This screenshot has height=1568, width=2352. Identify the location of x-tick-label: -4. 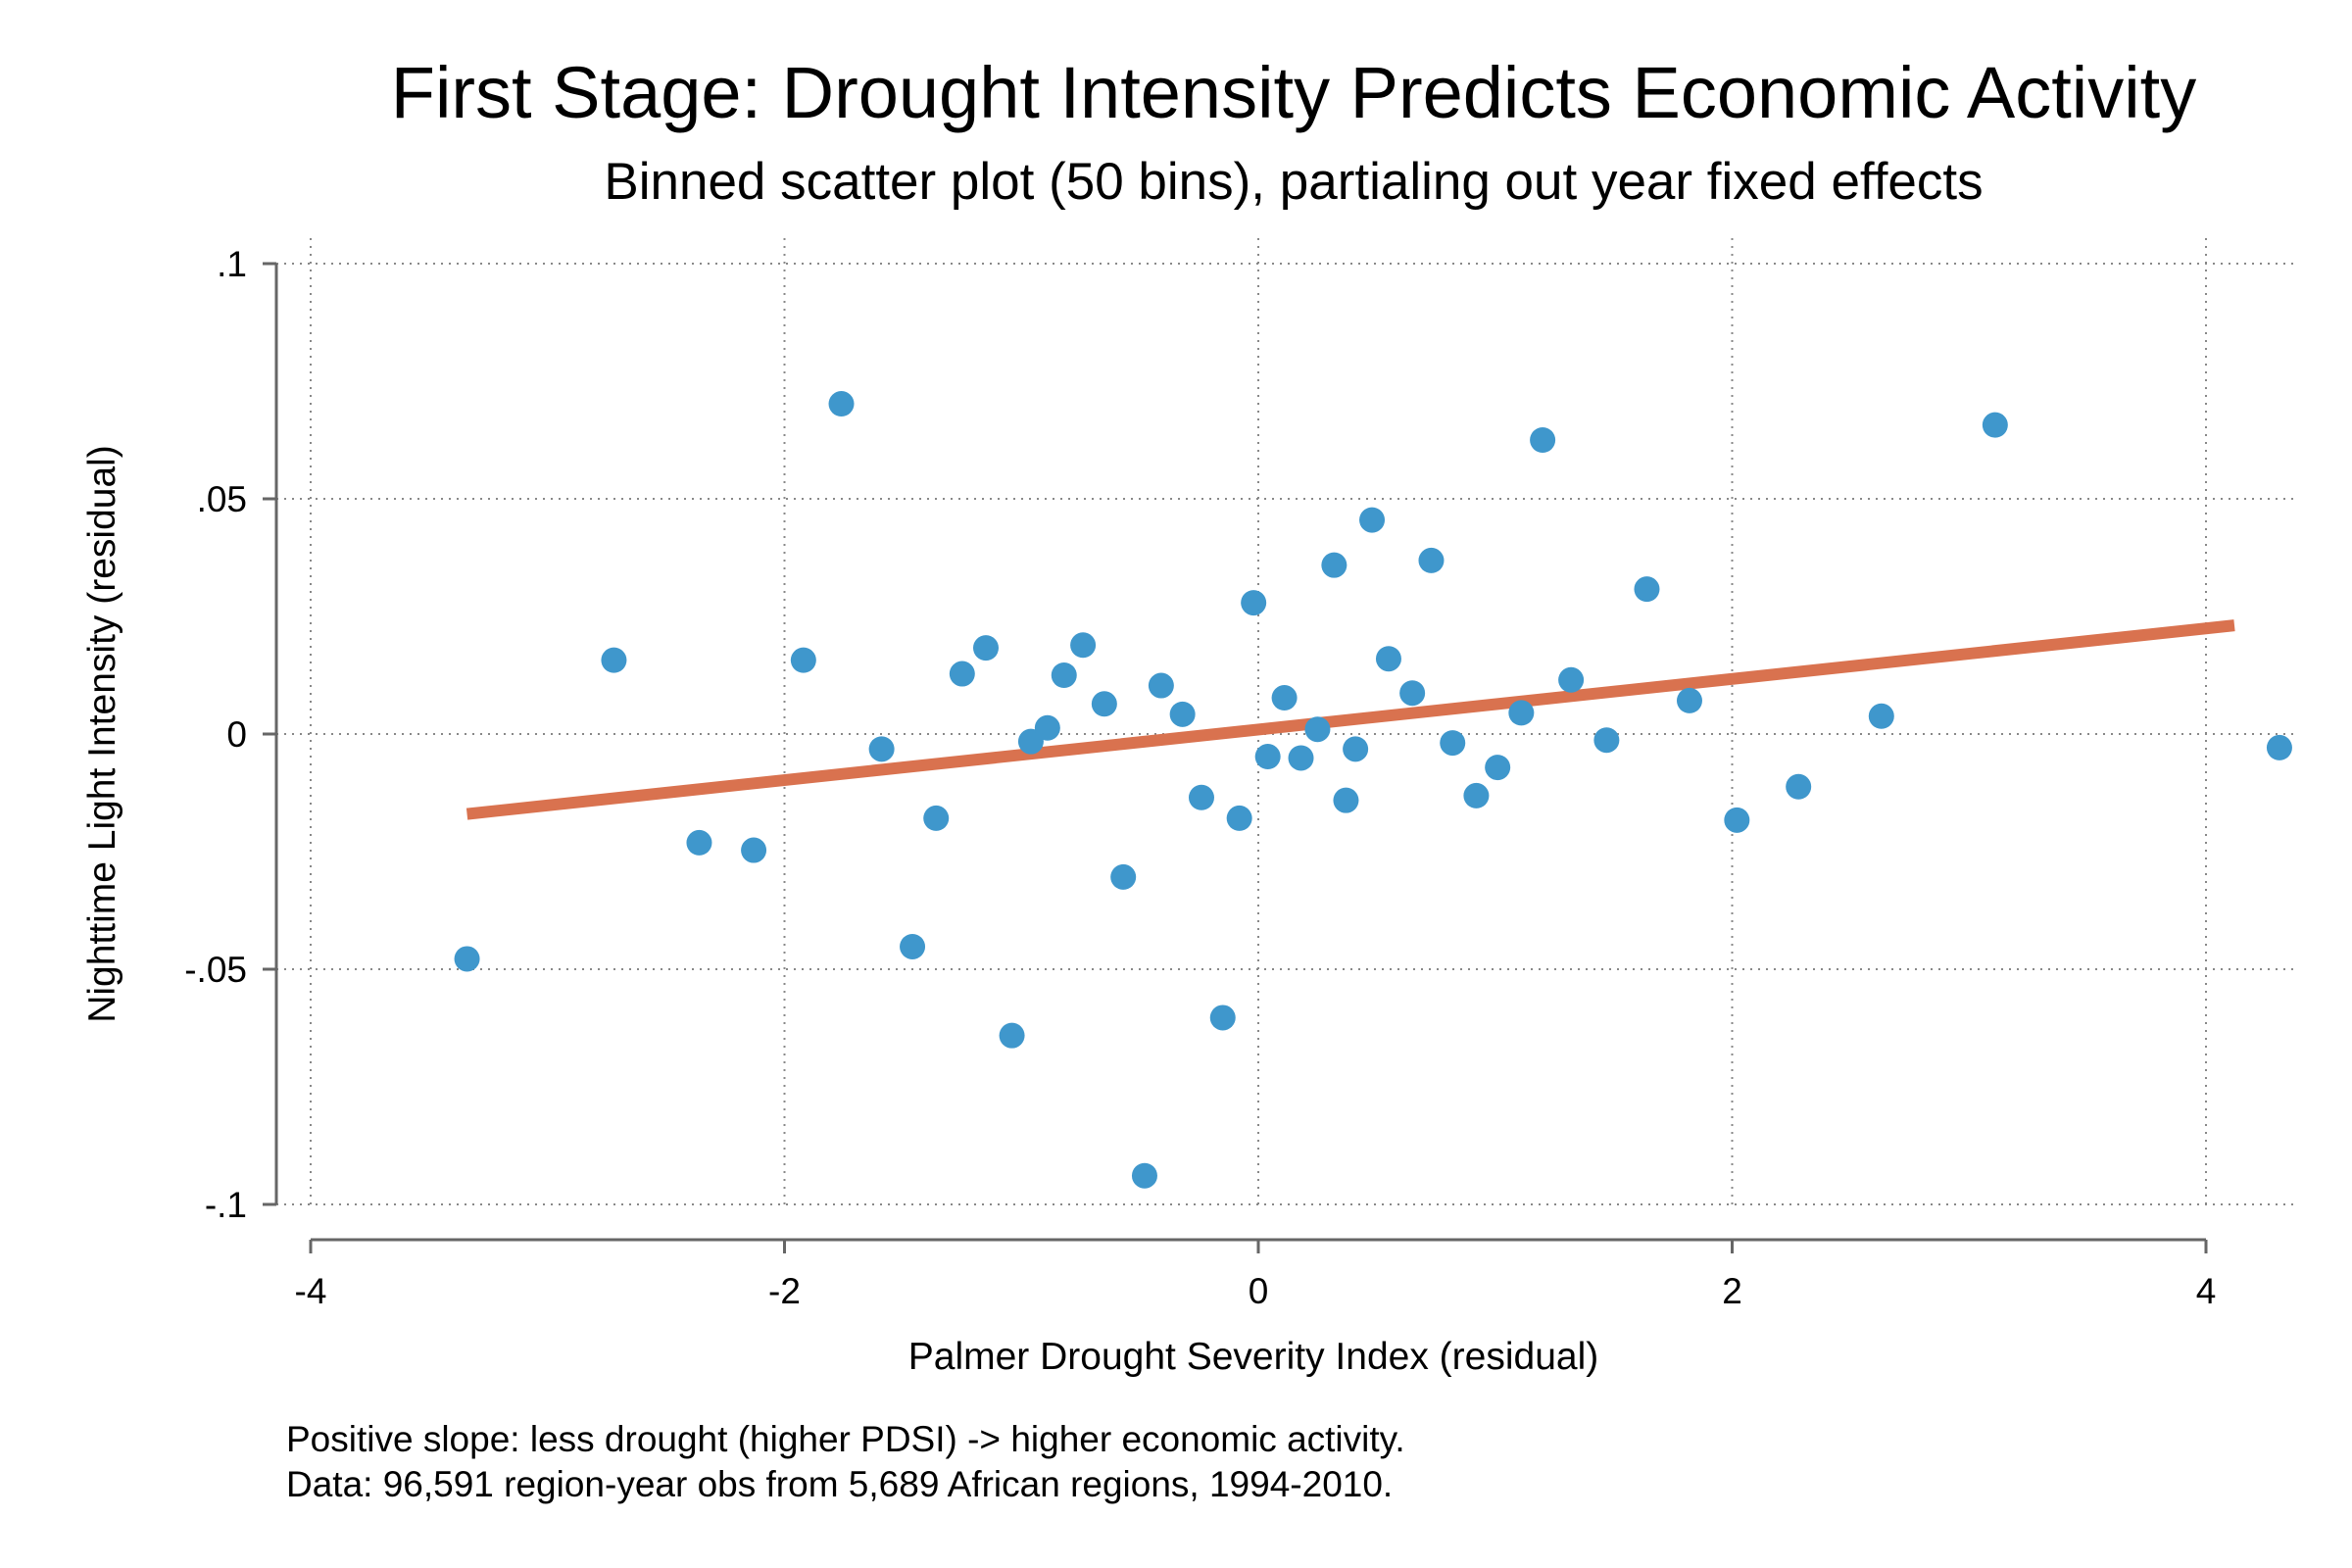
(311, 1291).